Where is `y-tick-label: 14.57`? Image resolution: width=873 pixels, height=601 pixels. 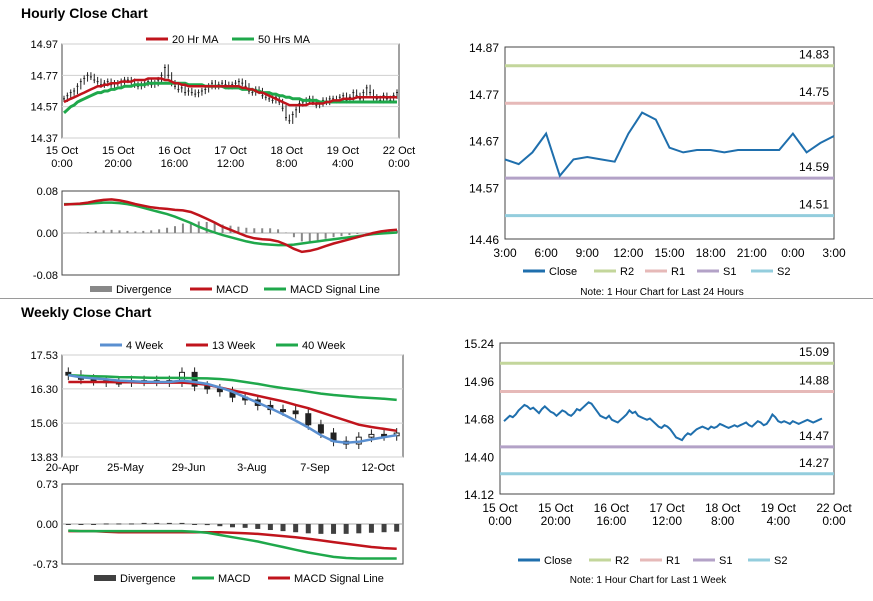
y-tick-label: 14.57 is located at coordinates (44, 108).